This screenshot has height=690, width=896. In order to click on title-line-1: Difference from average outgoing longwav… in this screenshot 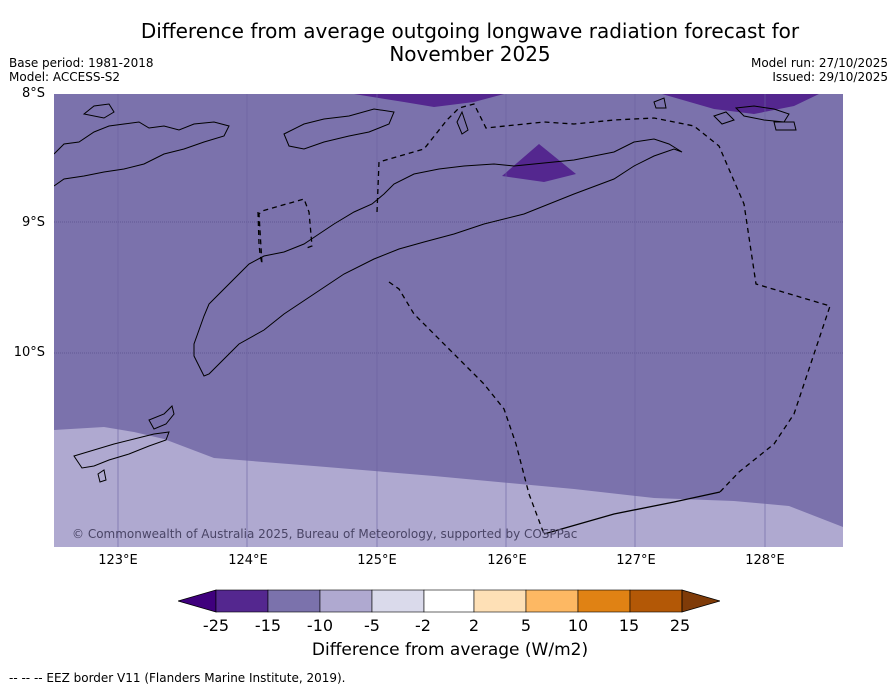, I will do `click(470, 31)`.